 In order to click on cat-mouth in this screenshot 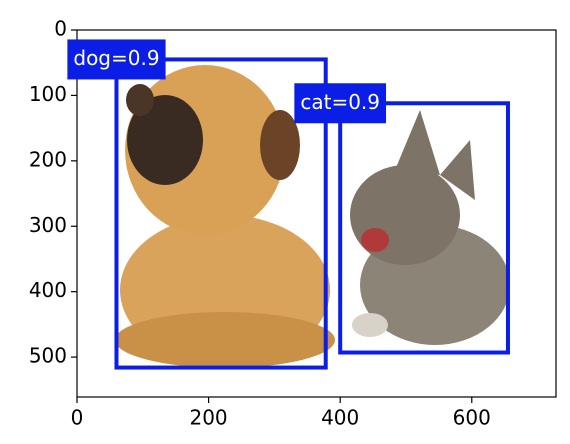, I will do `click(375, 240)`.